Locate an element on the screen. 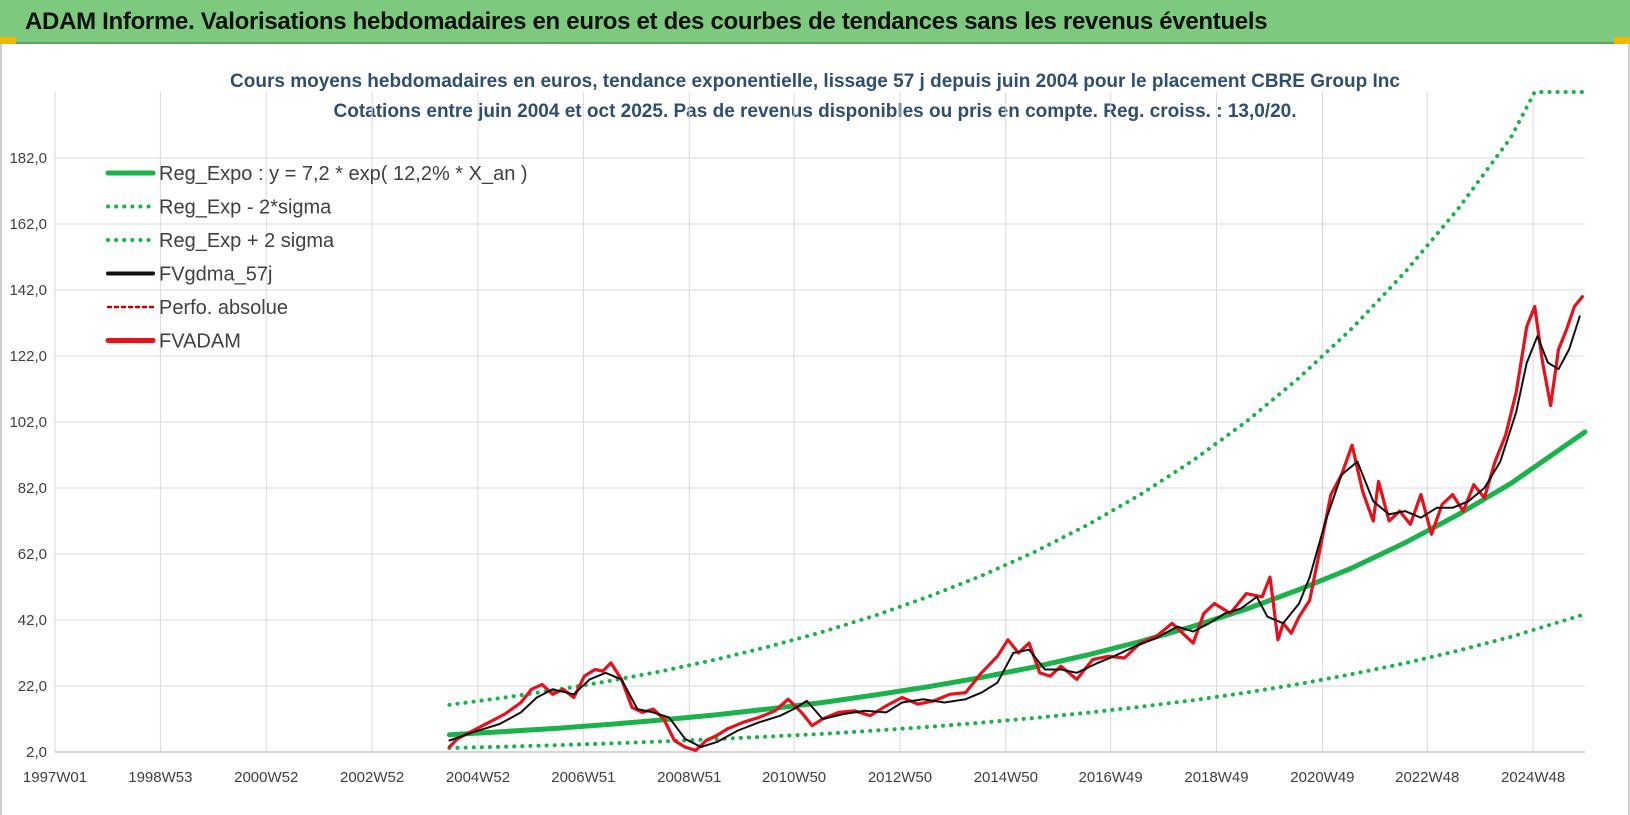 This screenshot has width=1630, height=815. legend-label: FVgdma_57j is located at coordinates (215, 275).